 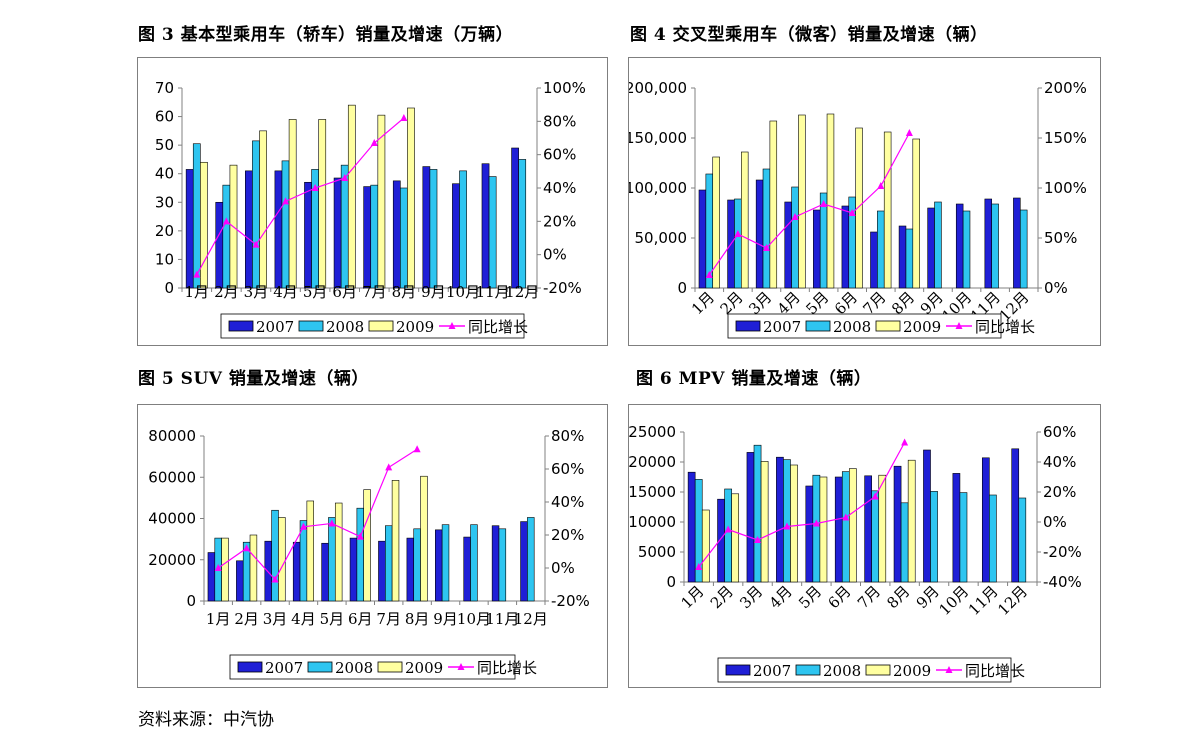 What do you see at coordinates (959, 246) in the screenshot?
I see `bar-2007-10月` at bounding box center [959, 246].